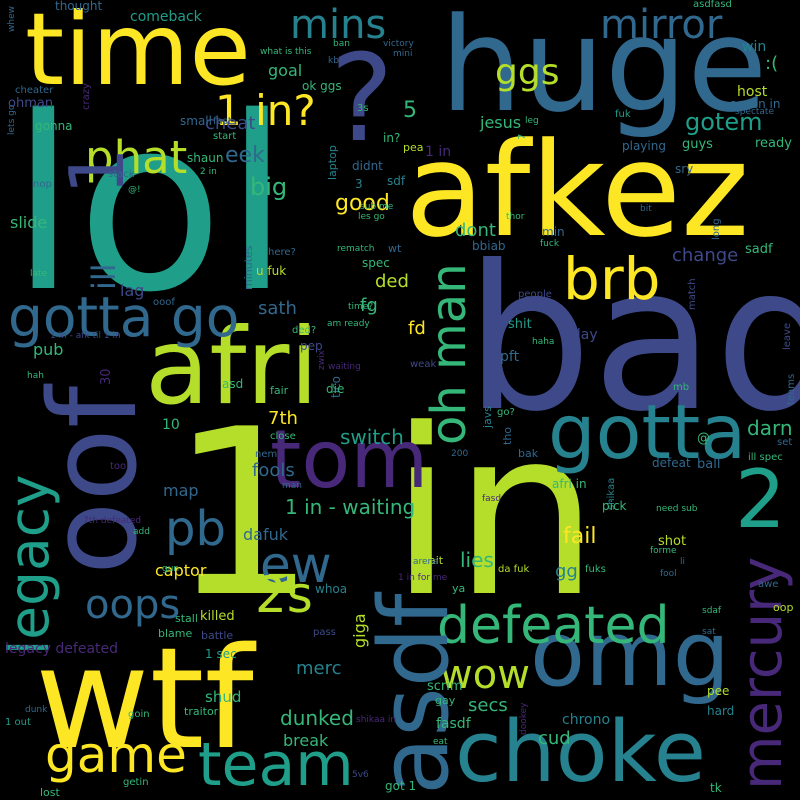  I want to click on word-sdaf: sdaf, so click(712, 611).